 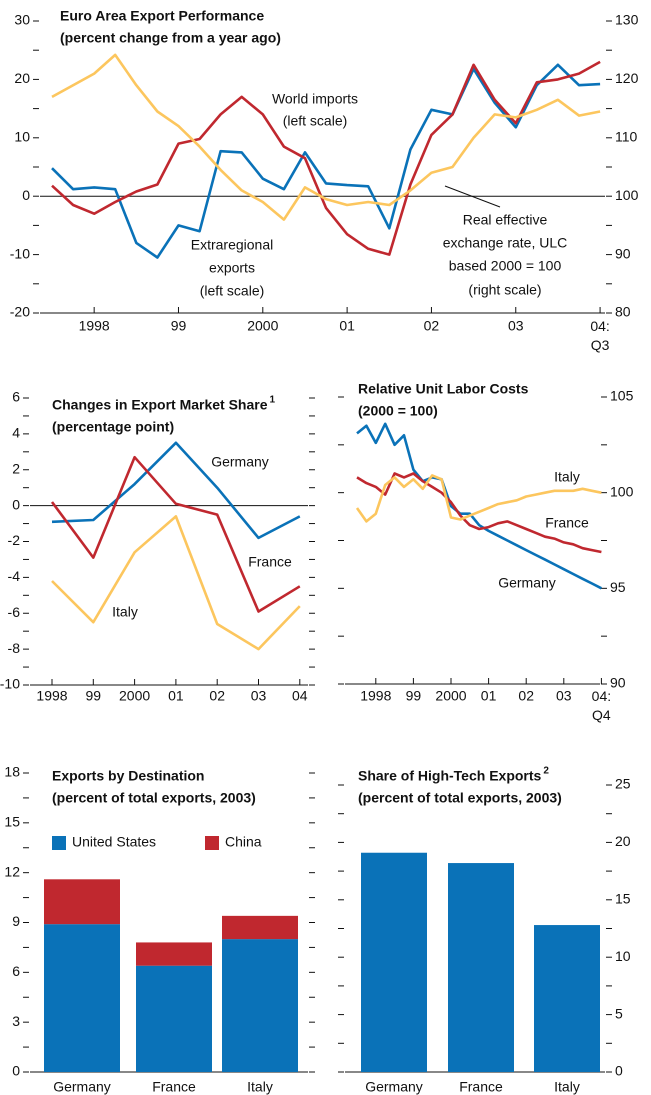 What do you see at coordinates (450, 776) in the screenshot?
I see `chart-title: Share of High-Tech Exports` at bounding box center [450, 776].